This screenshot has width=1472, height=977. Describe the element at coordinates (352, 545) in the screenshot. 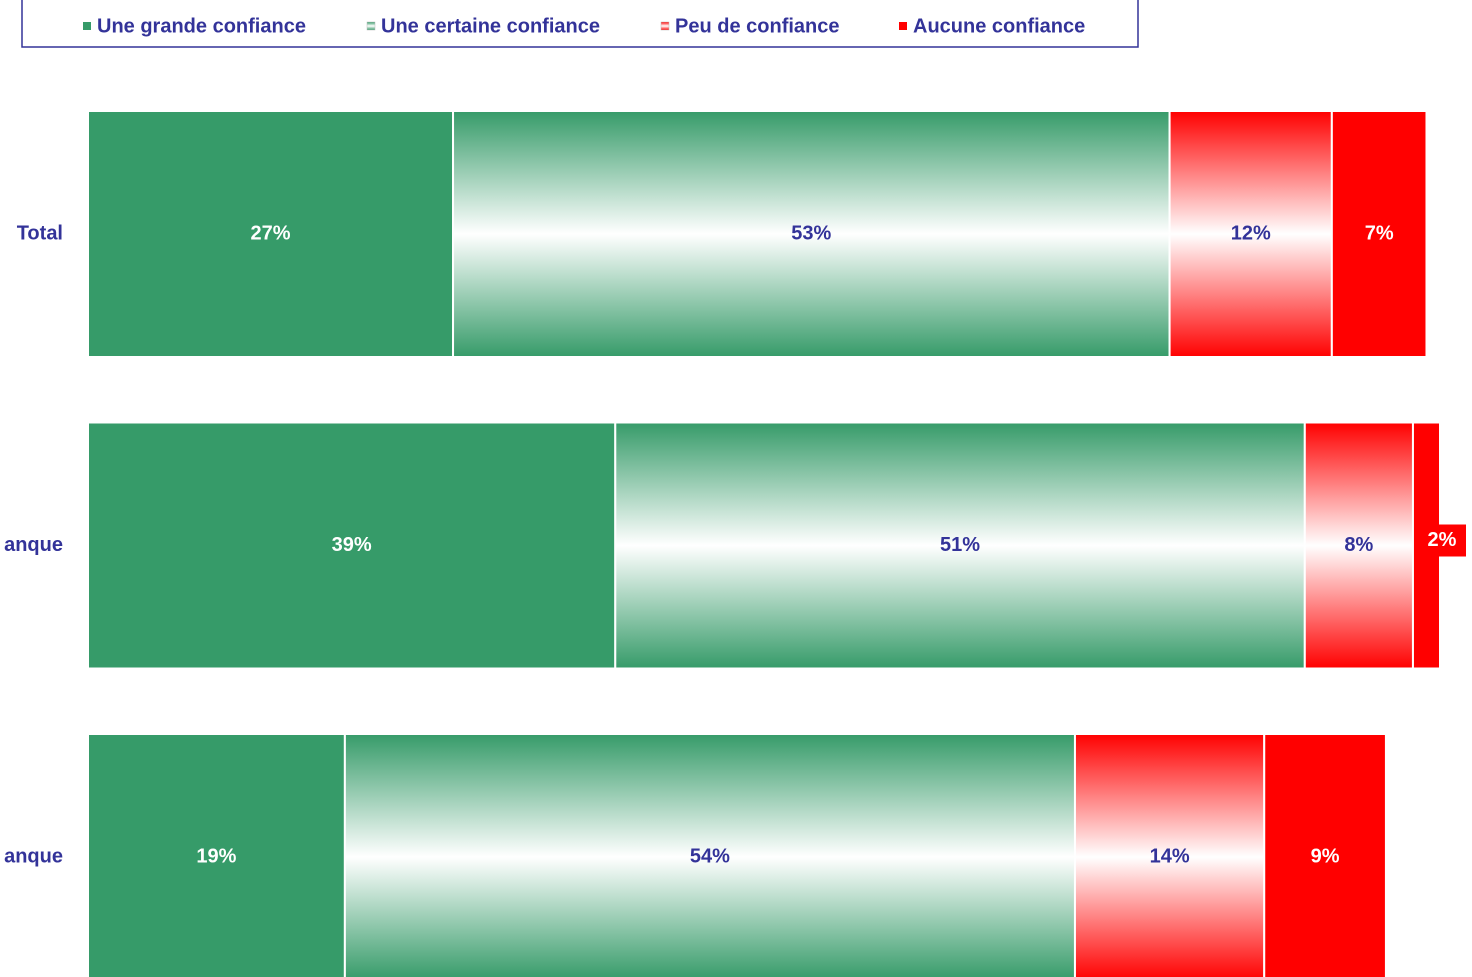

I see `value-label: 39%` at that location.